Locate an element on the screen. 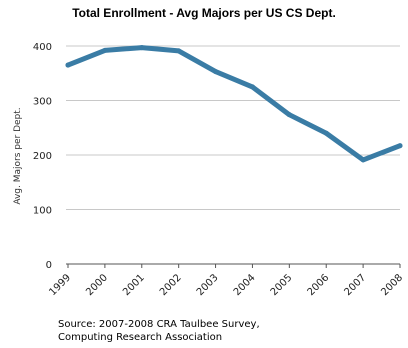 Image resolution: width=408 pixels, height=348 pixels. x-tick-label: 2004 is located at coordinates (245, 285).